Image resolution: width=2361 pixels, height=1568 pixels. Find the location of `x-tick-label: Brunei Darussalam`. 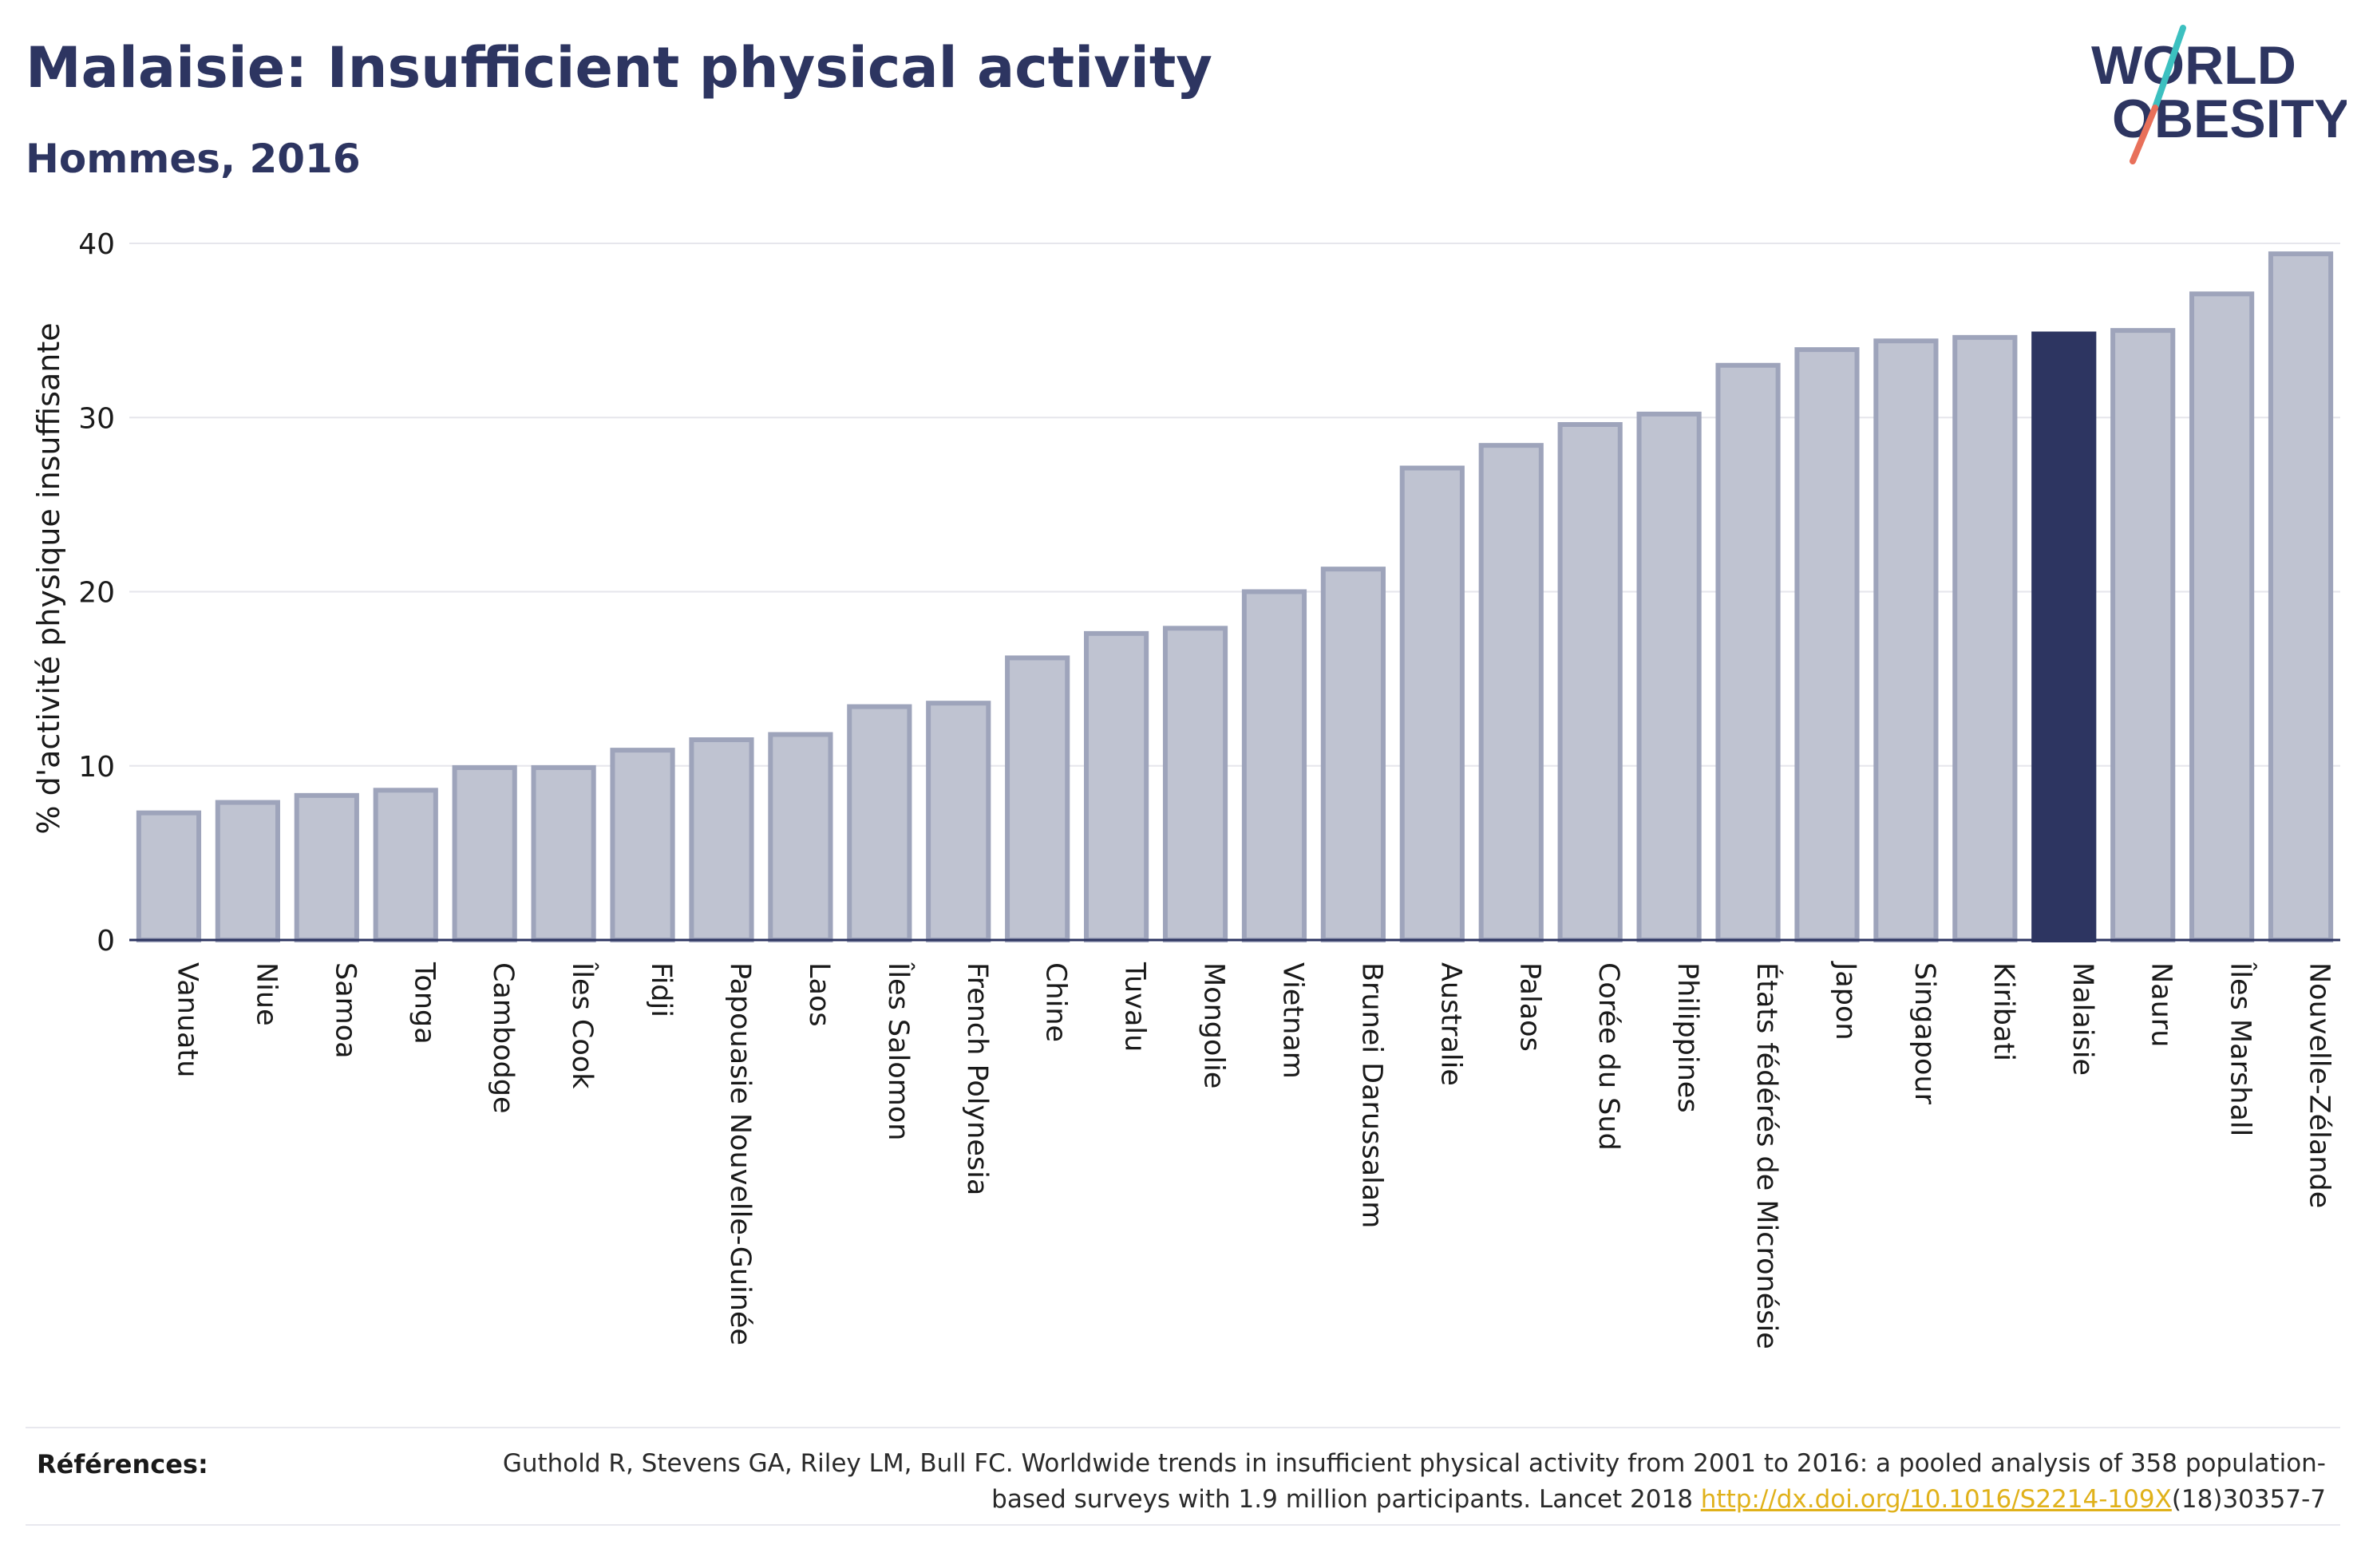

x-tick-label: Brunei Darussalam is located at coordinates (1371, 1095).